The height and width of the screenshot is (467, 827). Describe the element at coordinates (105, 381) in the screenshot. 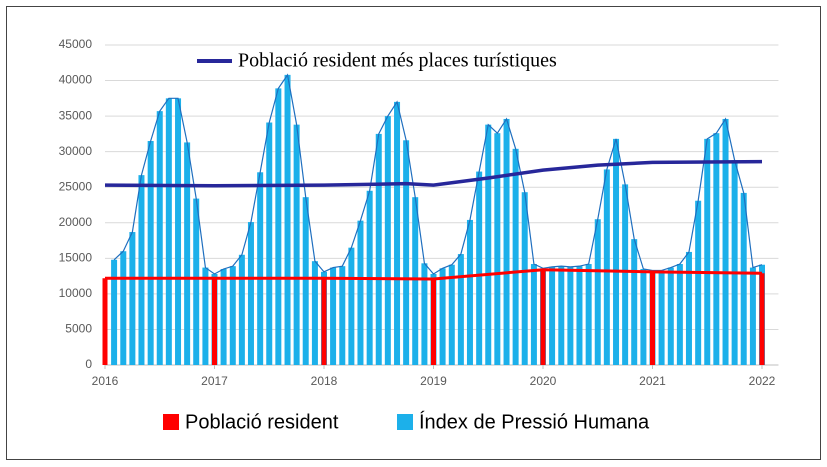

I see `x-tick-label: 2016` at that location.